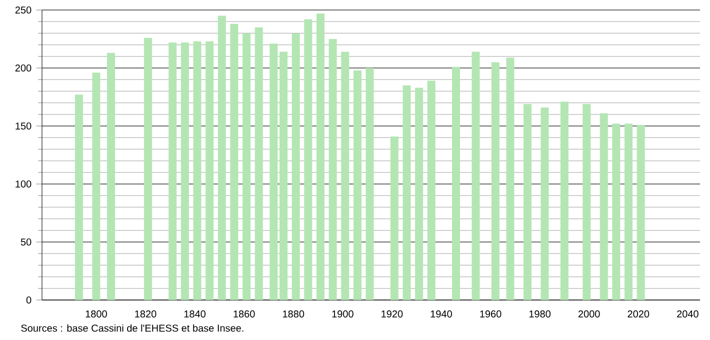 This screenshot has width=710, height=340. I want to click on x-tick-label: 1940, so click(441, 314).